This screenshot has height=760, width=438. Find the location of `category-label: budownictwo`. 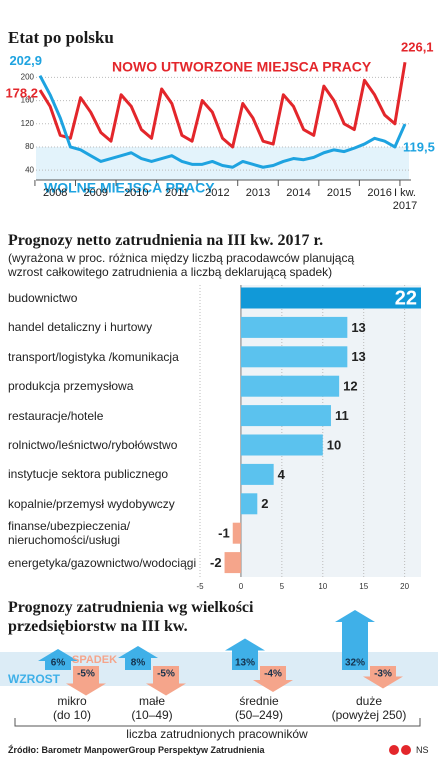

category-label: budownictwo is located at coordinates (43, 298).